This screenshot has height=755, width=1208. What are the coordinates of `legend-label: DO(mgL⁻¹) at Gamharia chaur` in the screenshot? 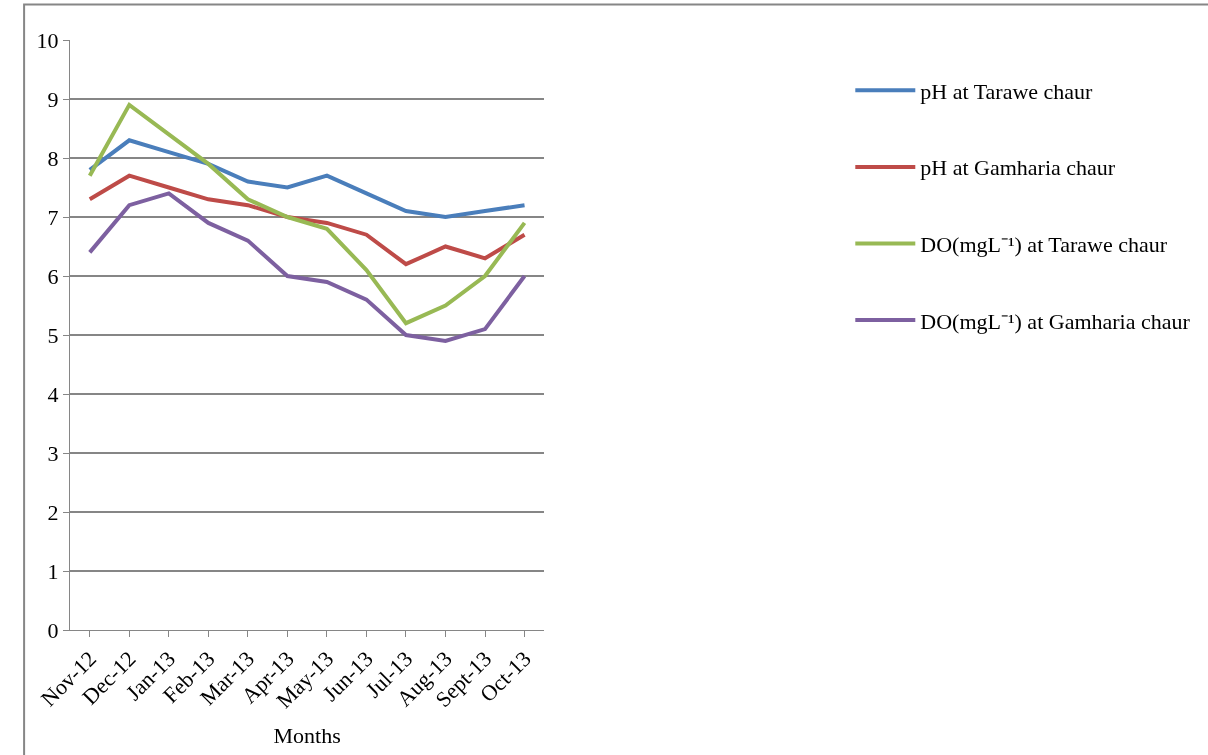 It's located at (1055, 321).